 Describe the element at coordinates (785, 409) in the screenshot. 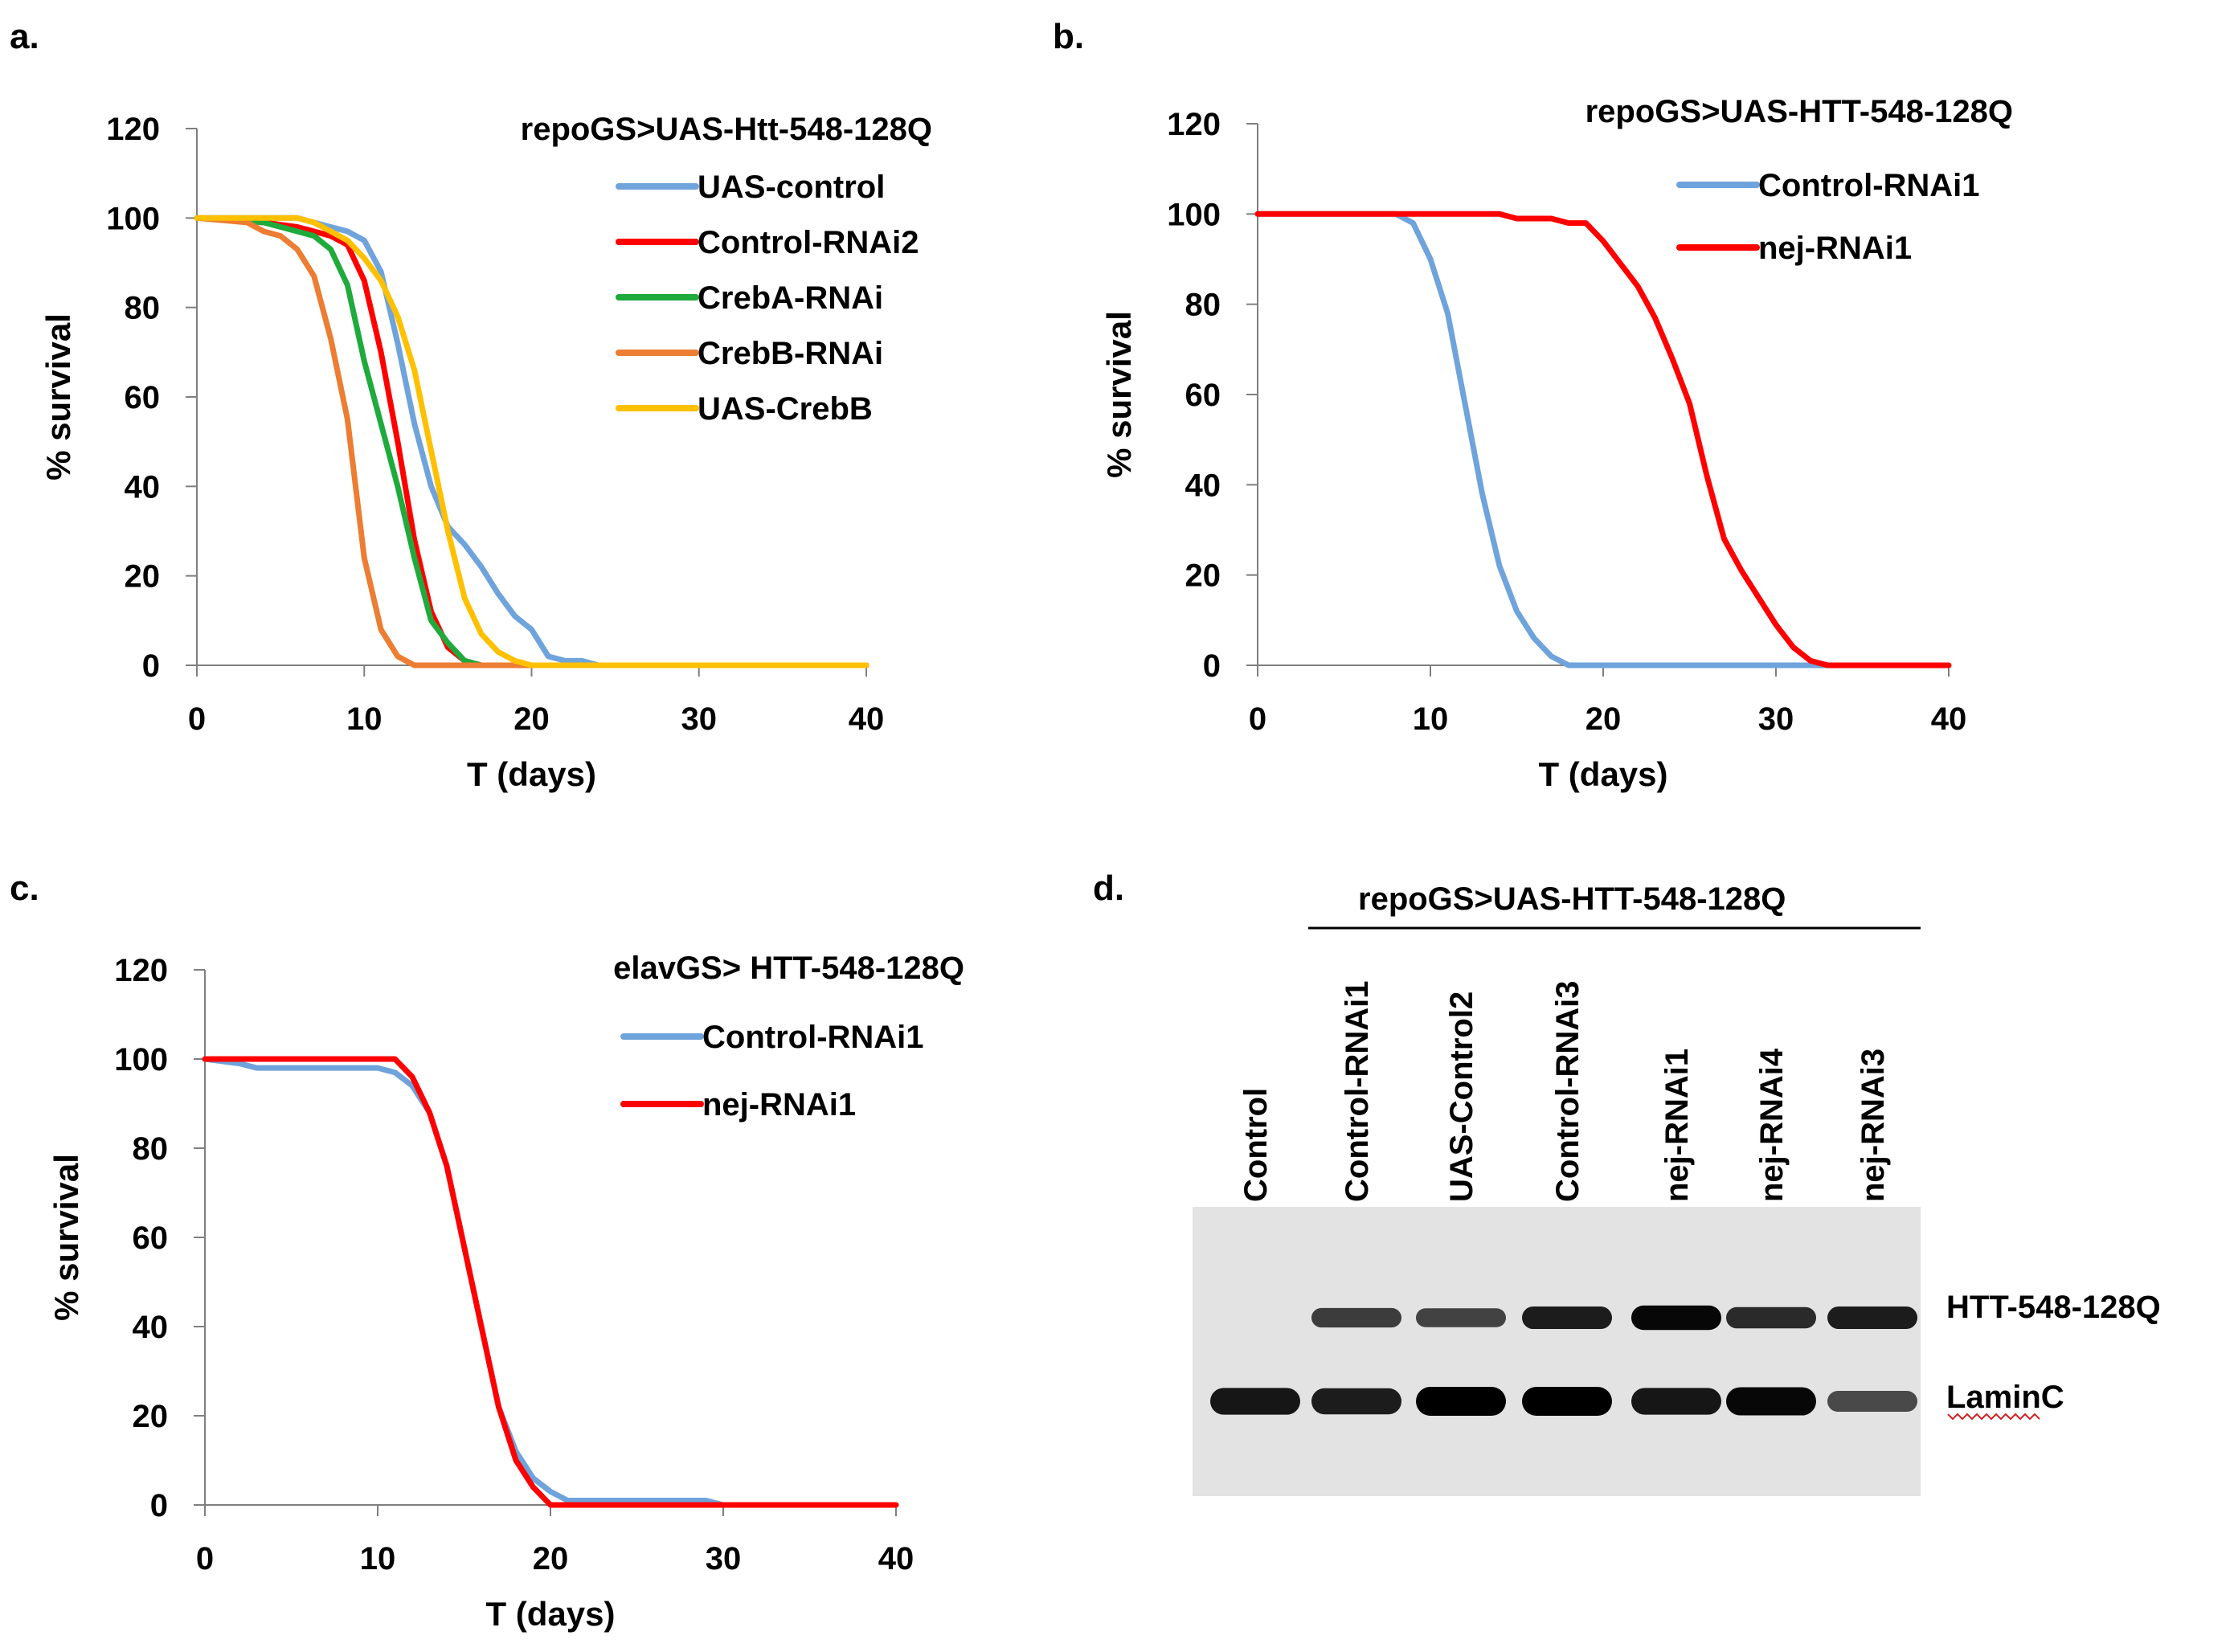

I see `legend-label-uas-crebb: UAS-CrebB` at that location.